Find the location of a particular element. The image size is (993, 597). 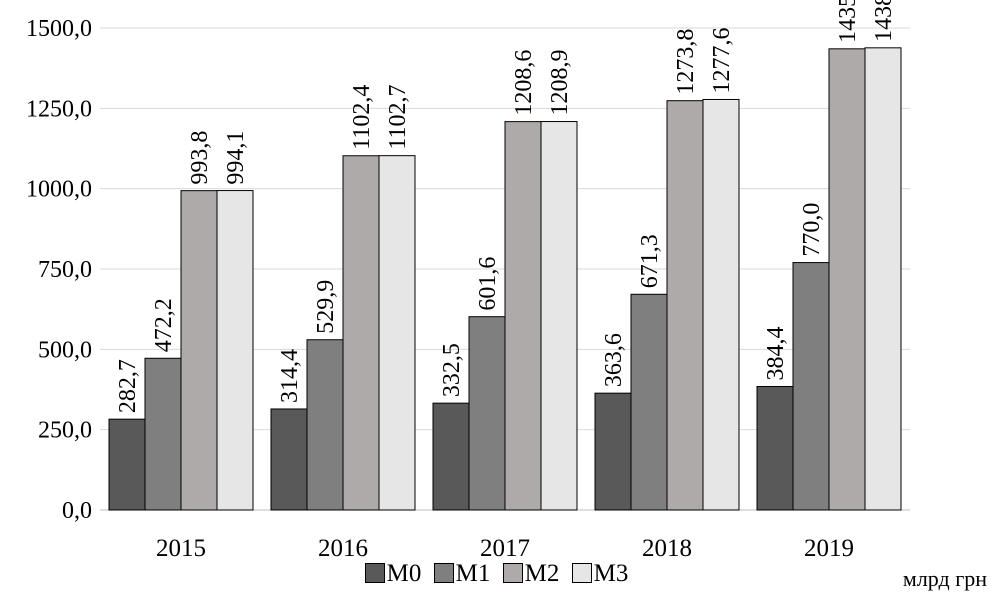

x-tick-label: 2018 is located at coordinates (667, 548).